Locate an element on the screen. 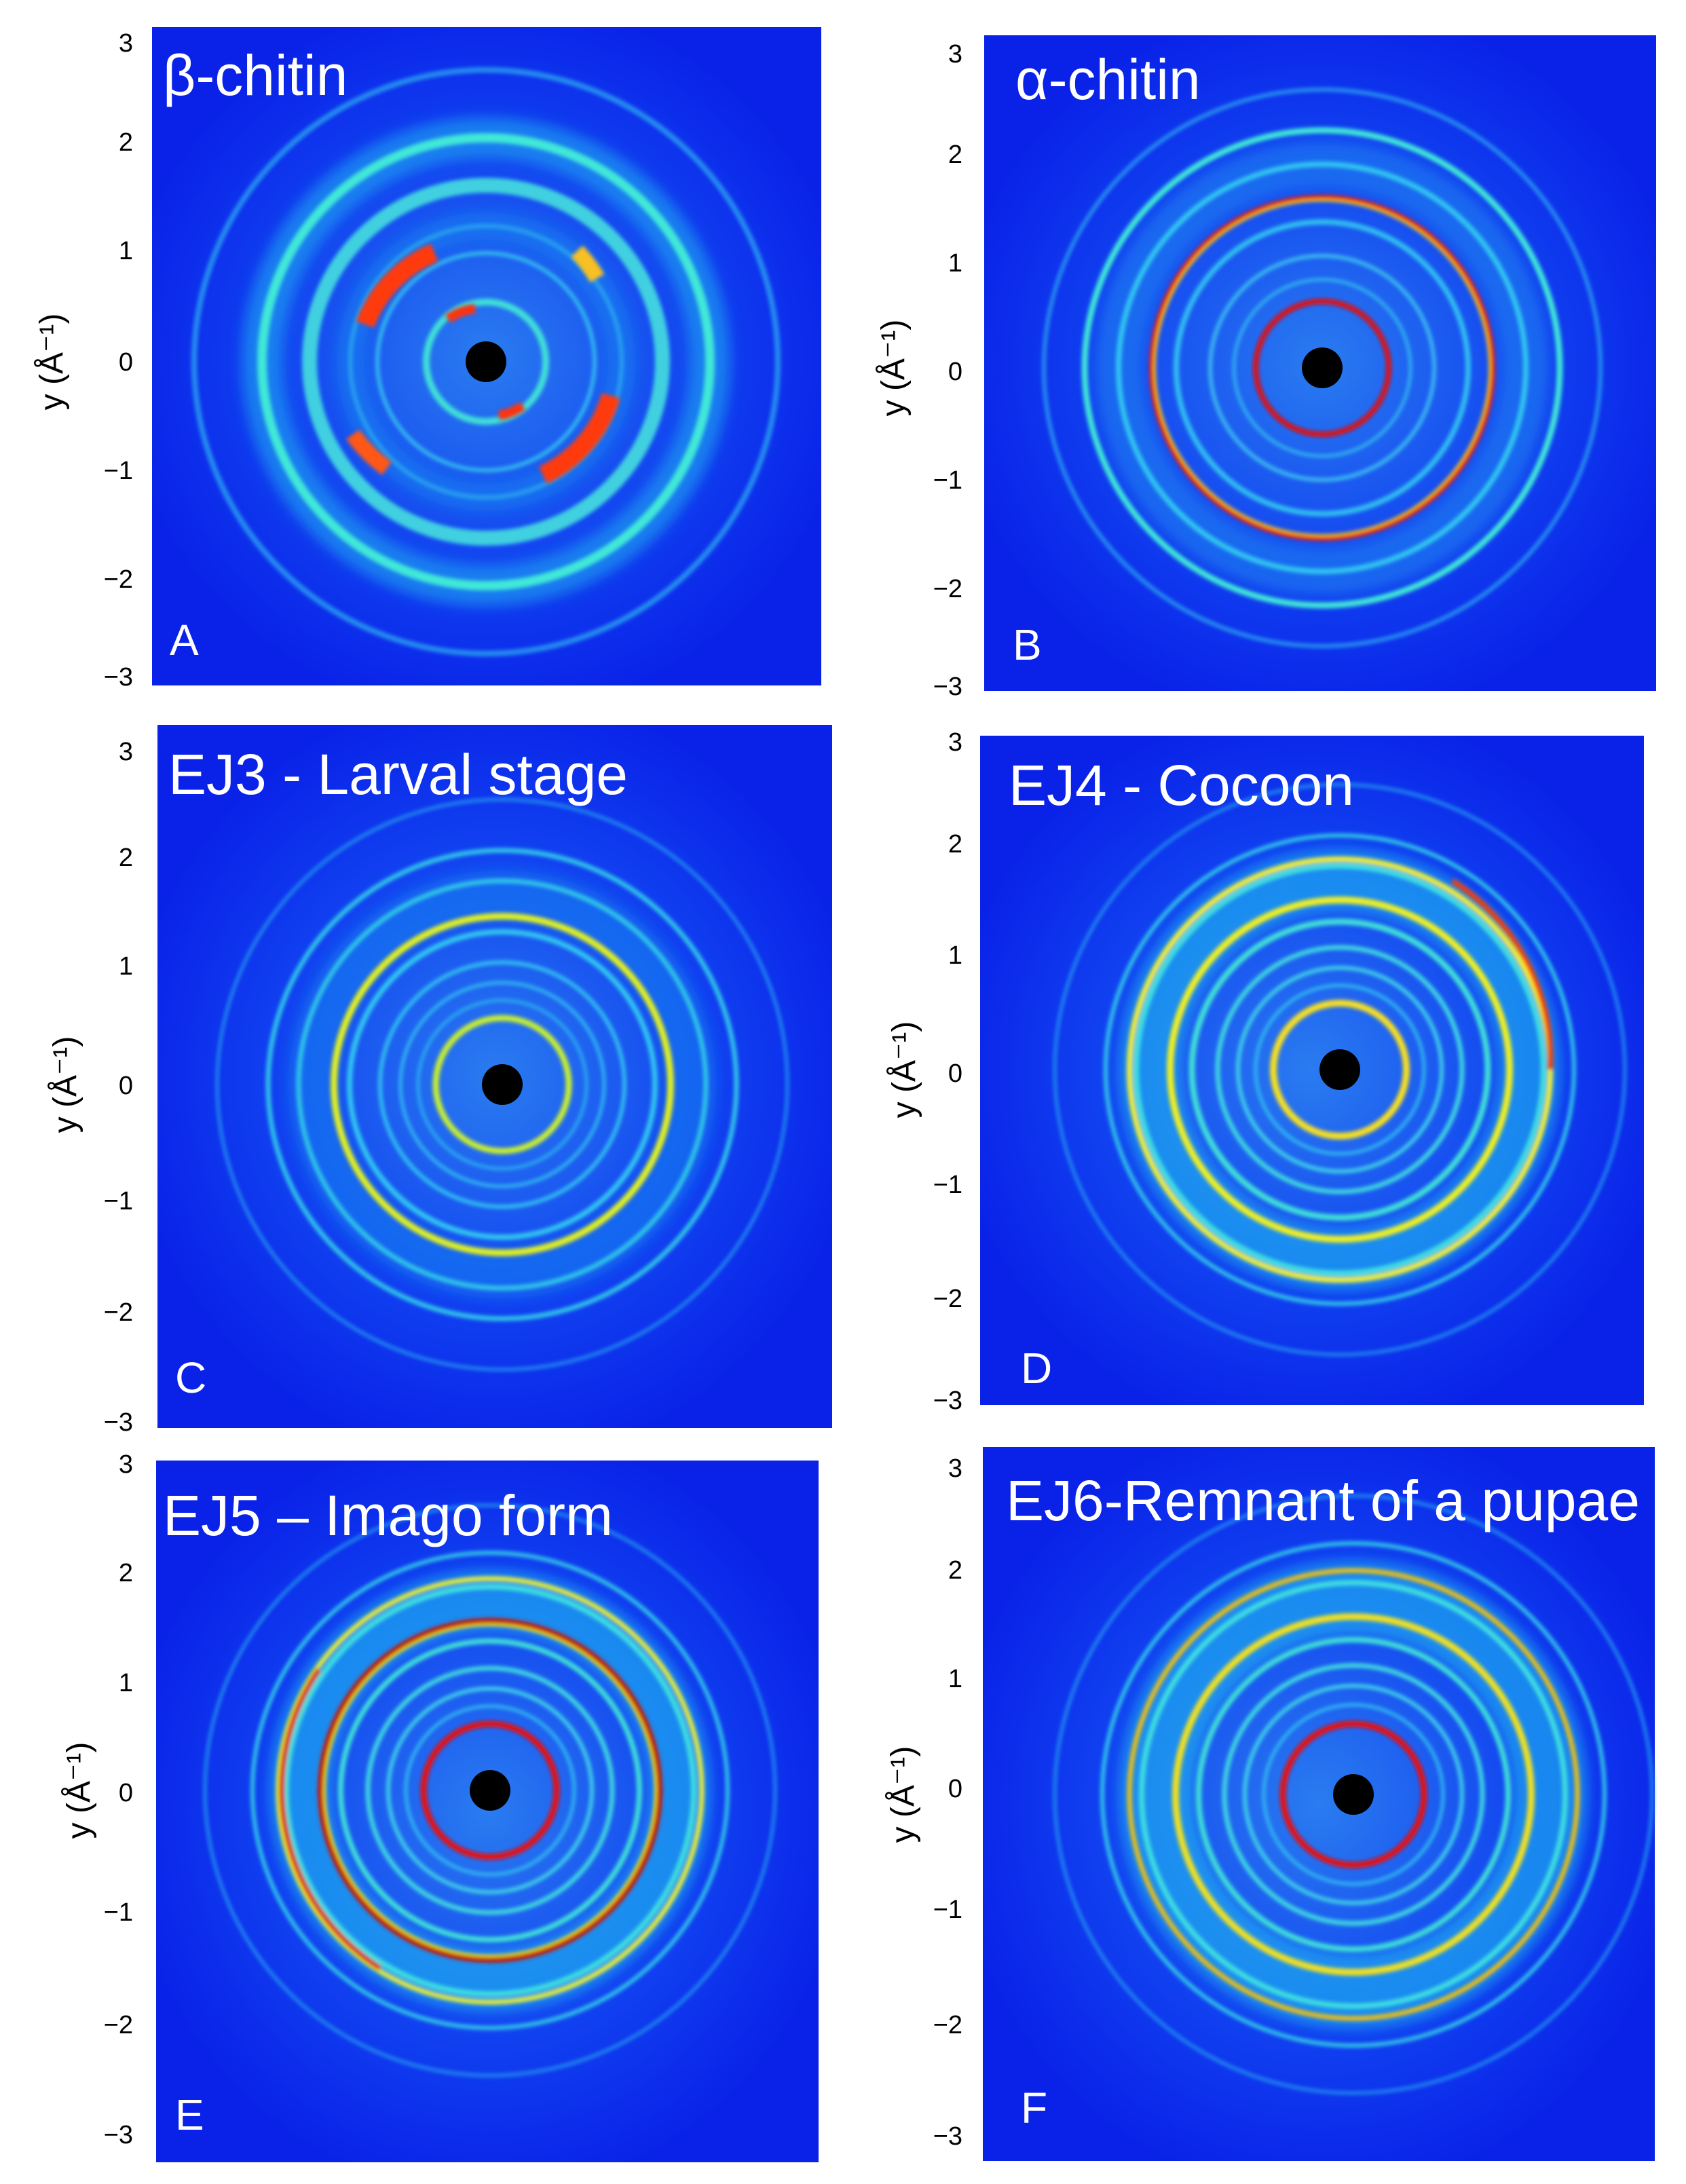 This screenshot has width=1686, height=2184. panel-d-ytick: 2 is located at coordinates (955, 844).